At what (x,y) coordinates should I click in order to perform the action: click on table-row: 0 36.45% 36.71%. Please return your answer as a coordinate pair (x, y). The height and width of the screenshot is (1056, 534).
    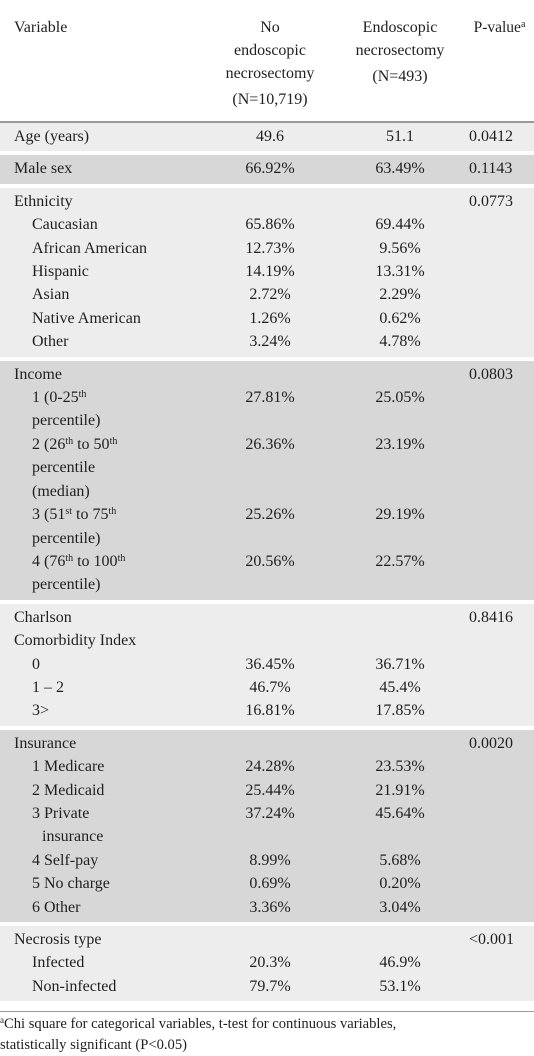
    Looking at the image, I should click on (267, 664).